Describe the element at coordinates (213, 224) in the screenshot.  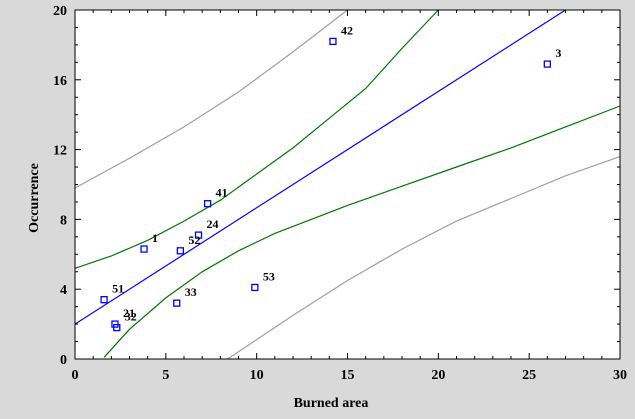
I see `point-label: 24` at that location.